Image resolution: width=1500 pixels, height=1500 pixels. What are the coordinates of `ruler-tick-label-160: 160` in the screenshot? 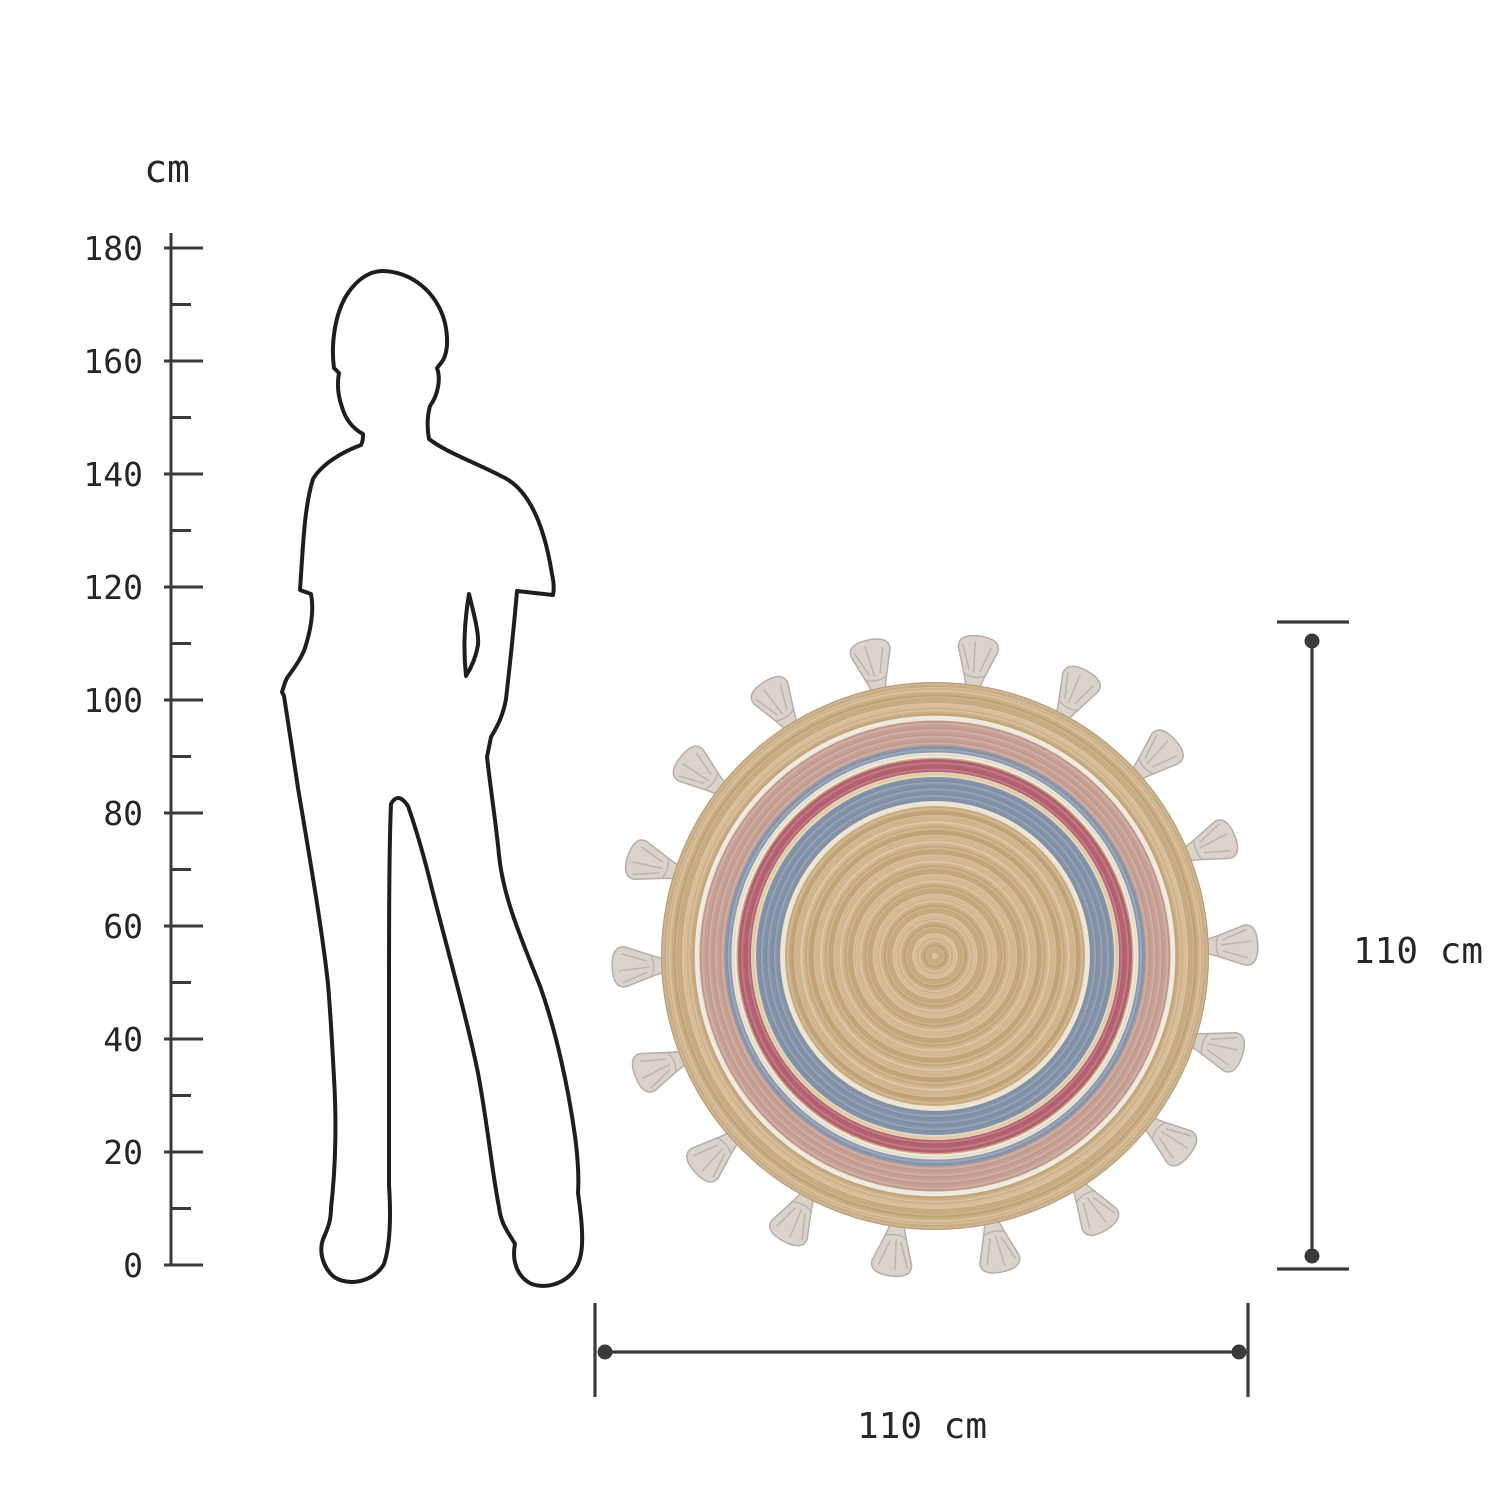 It's located at (113, 361).